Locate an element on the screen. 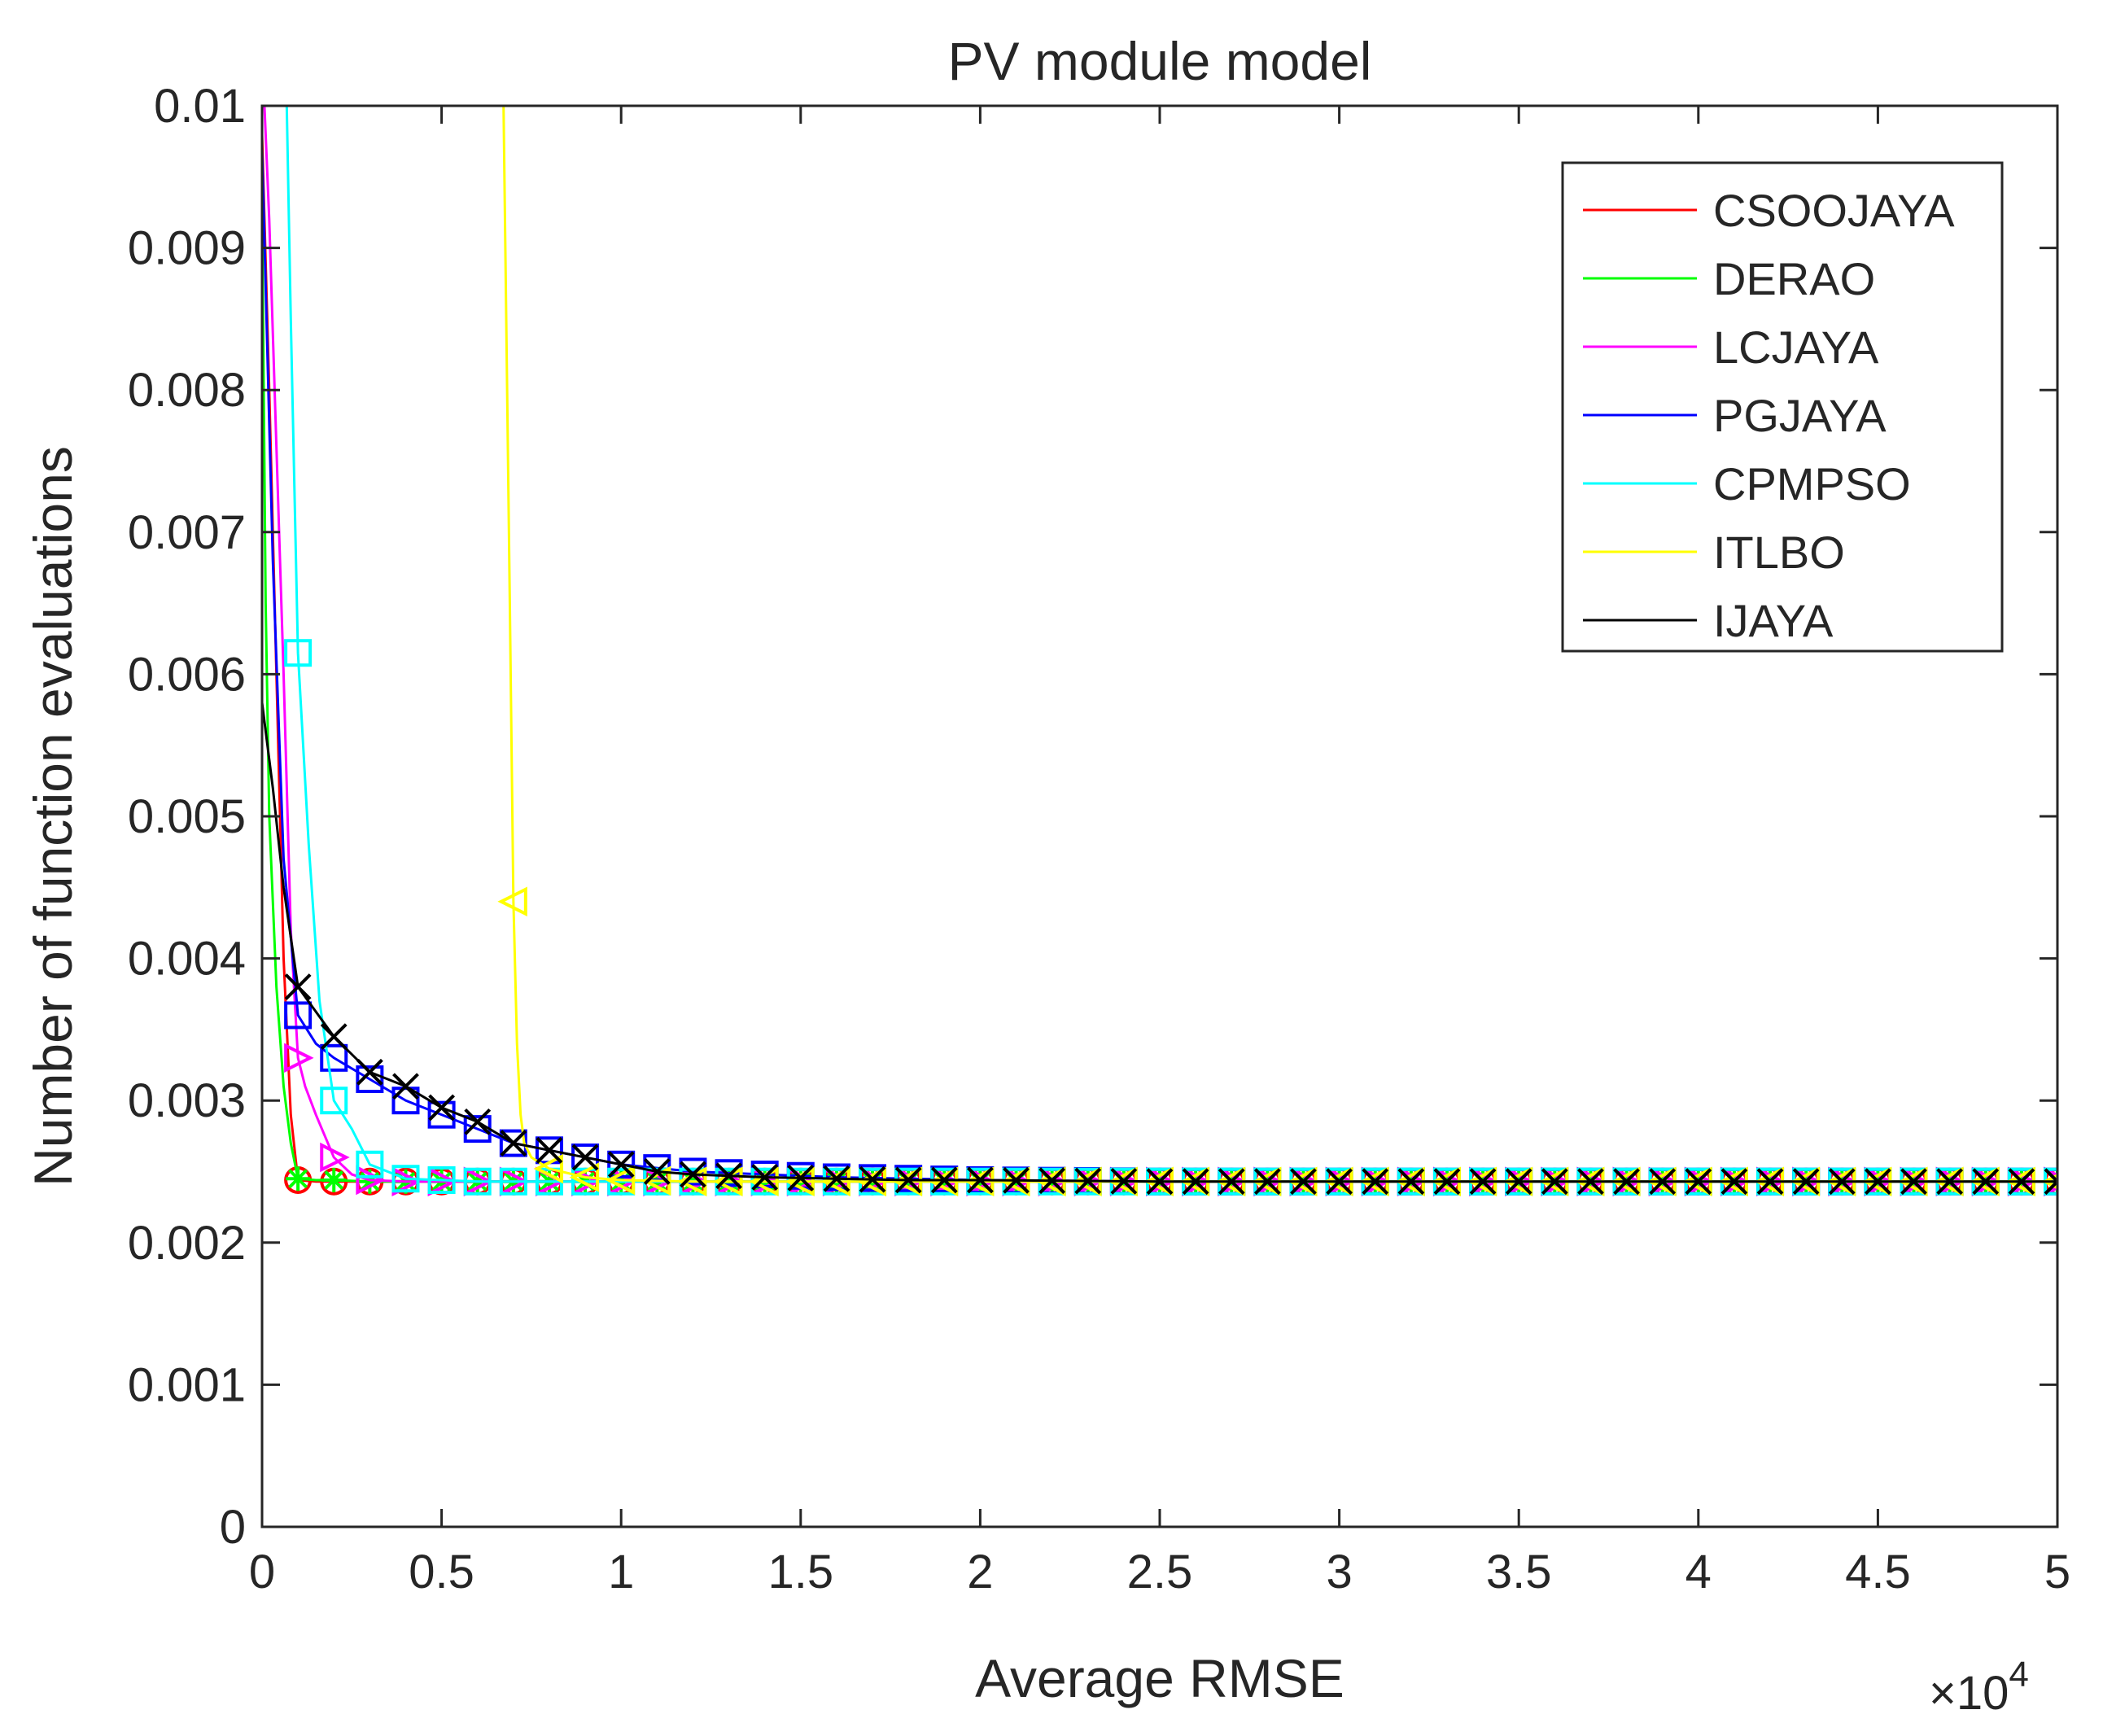 The height and width of the screenshot is (1736, 2103). y-tick-label: 0.01 is located at coordinates (200, 107).